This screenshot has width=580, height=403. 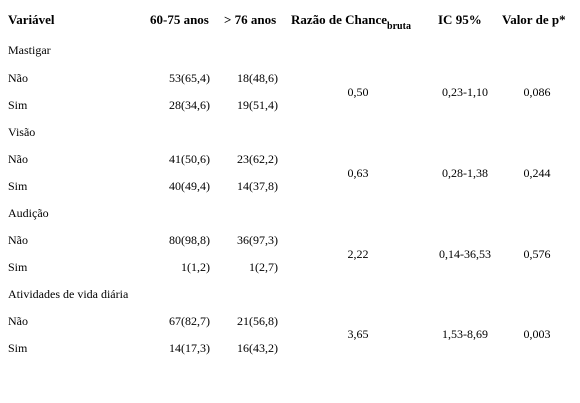 What do you see at coordinates (189, 186) in the screenshot?
I see `cell-age-60-75: 40(49,4)` at bounding box center [189, 186].